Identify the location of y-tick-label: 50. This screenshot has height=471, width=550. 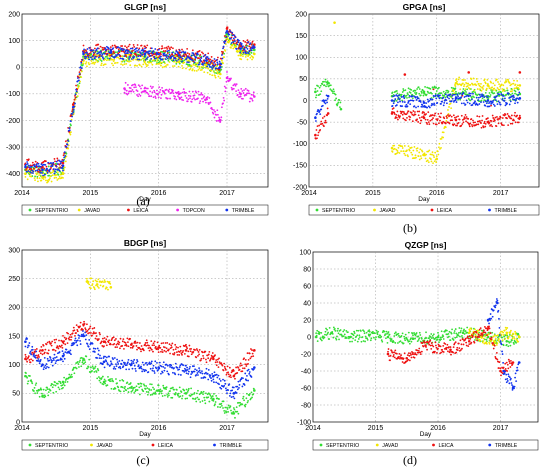
(303, 79).